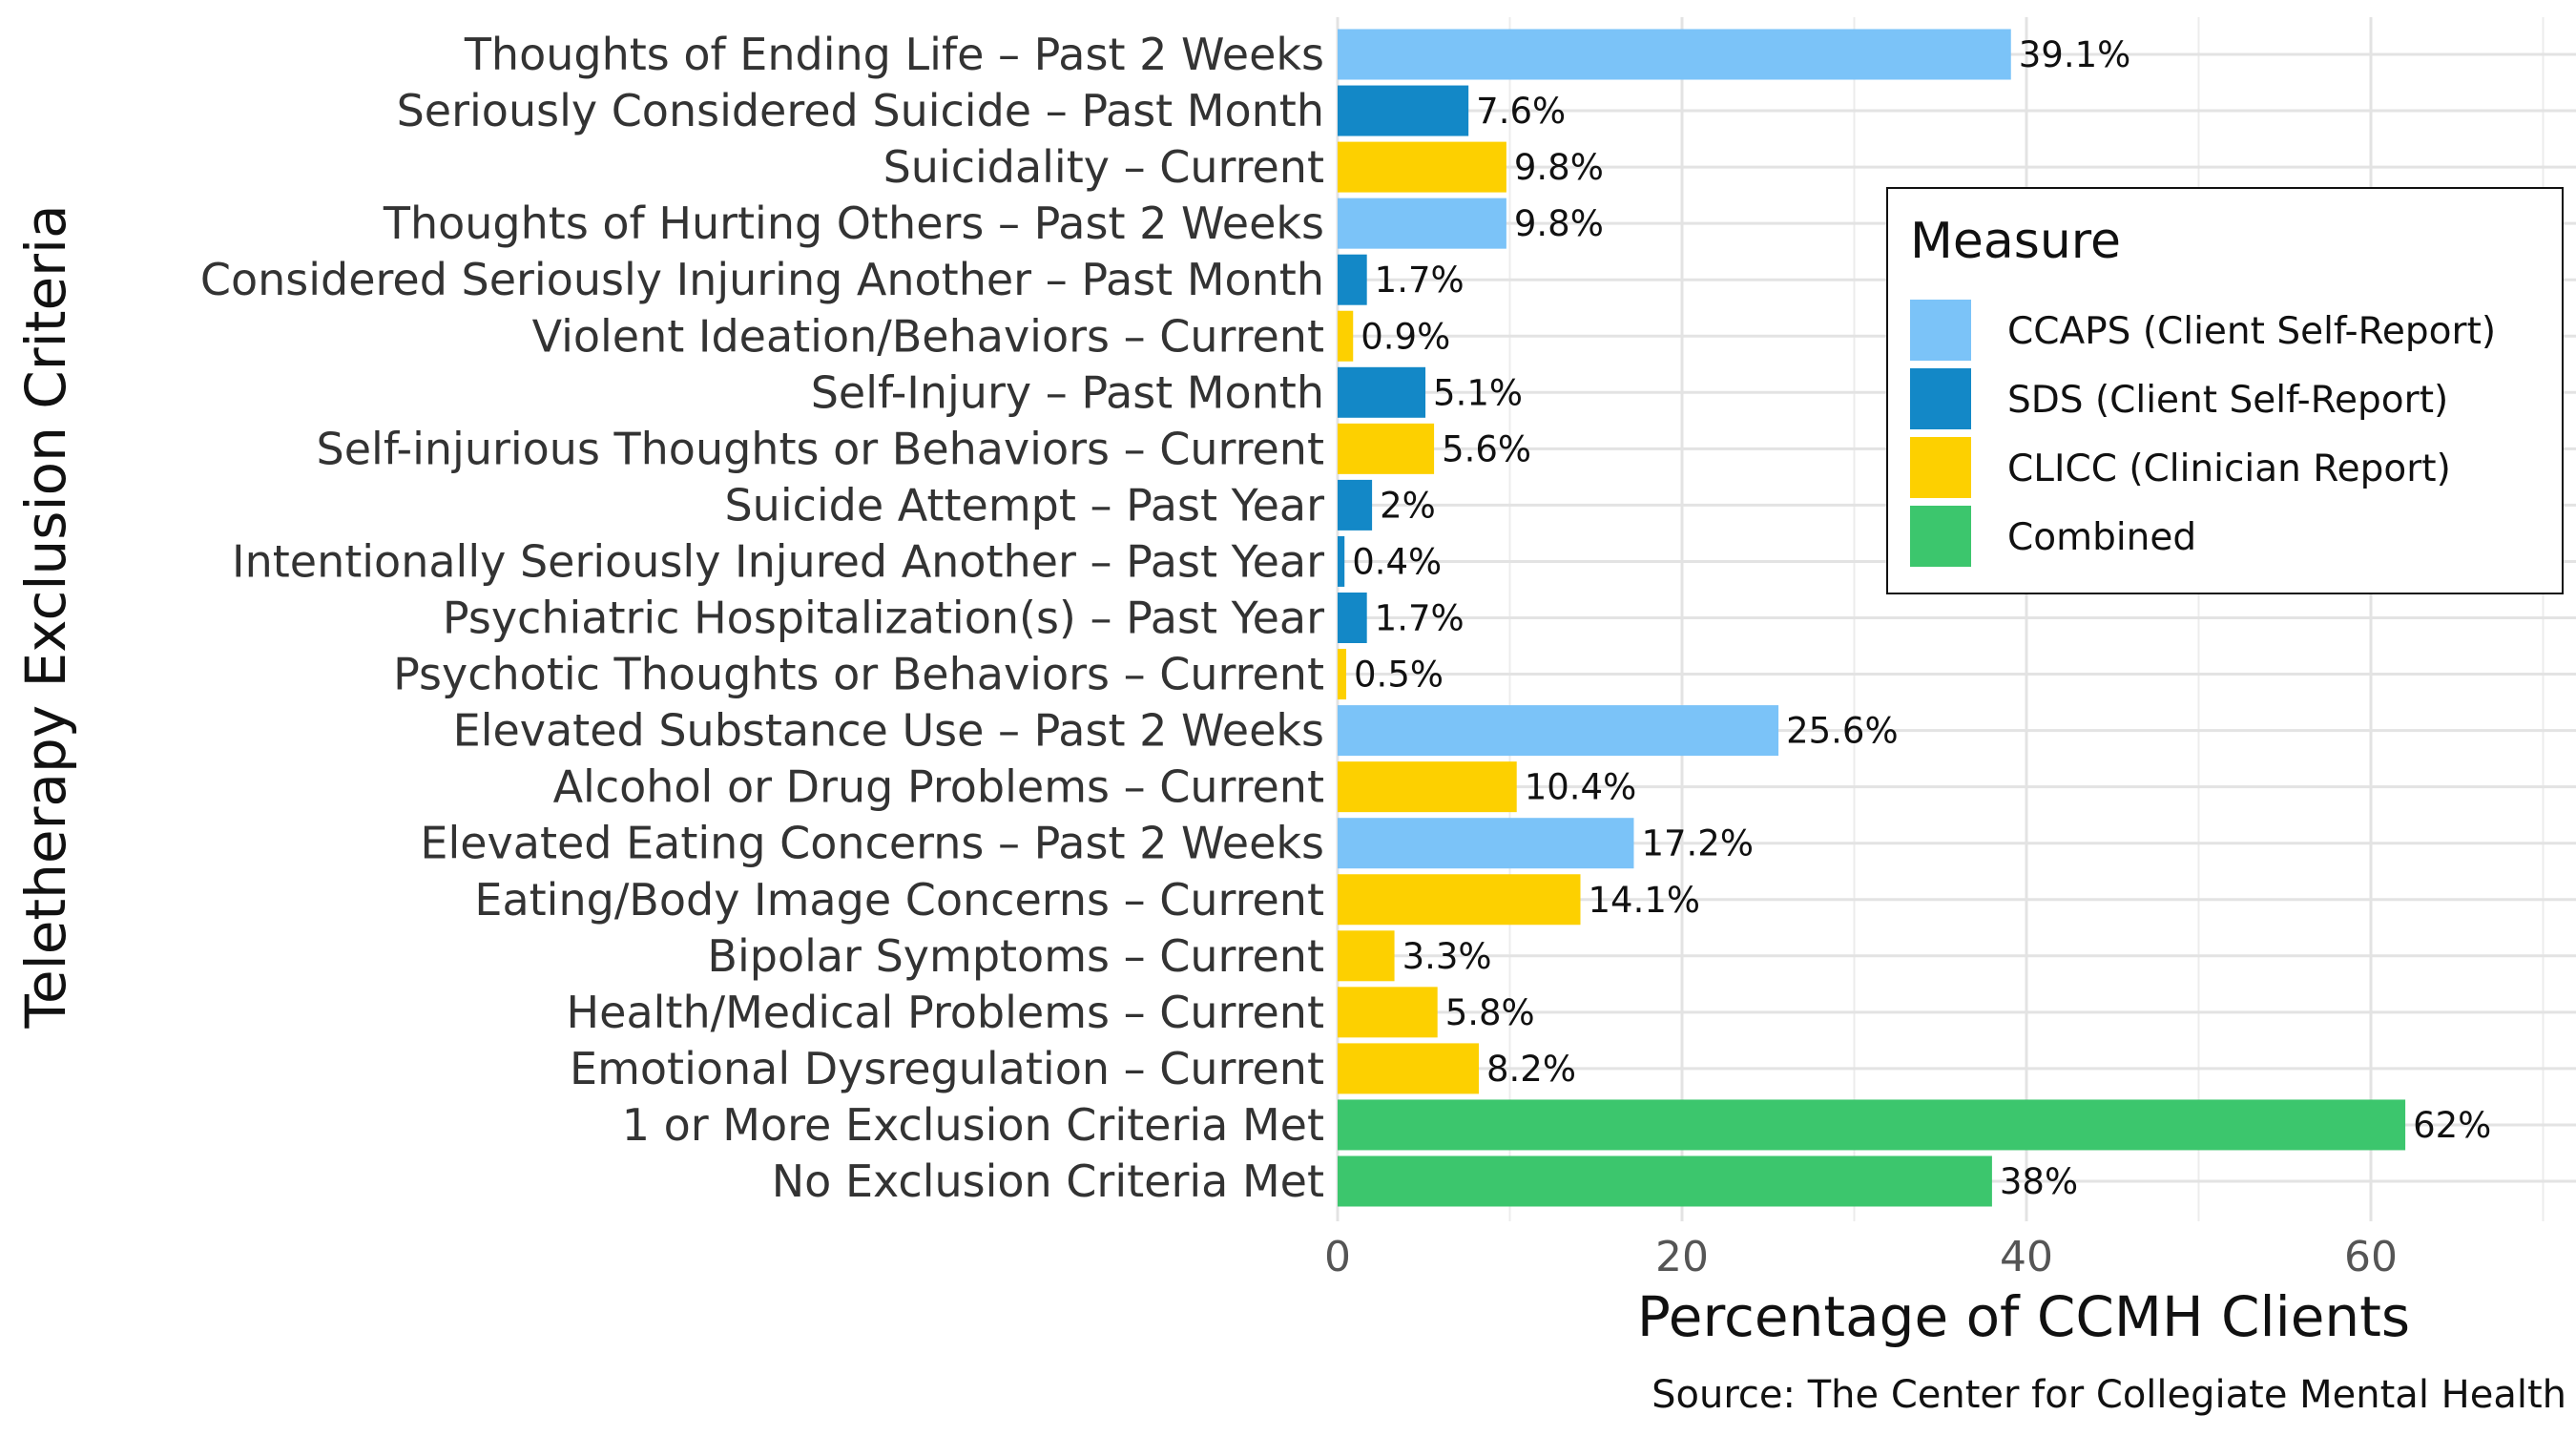 Image resolution: width=2576 pixels, height=1436 pixels. I want to click on bar-value-label: 5.8%, so click(1490, 1012).